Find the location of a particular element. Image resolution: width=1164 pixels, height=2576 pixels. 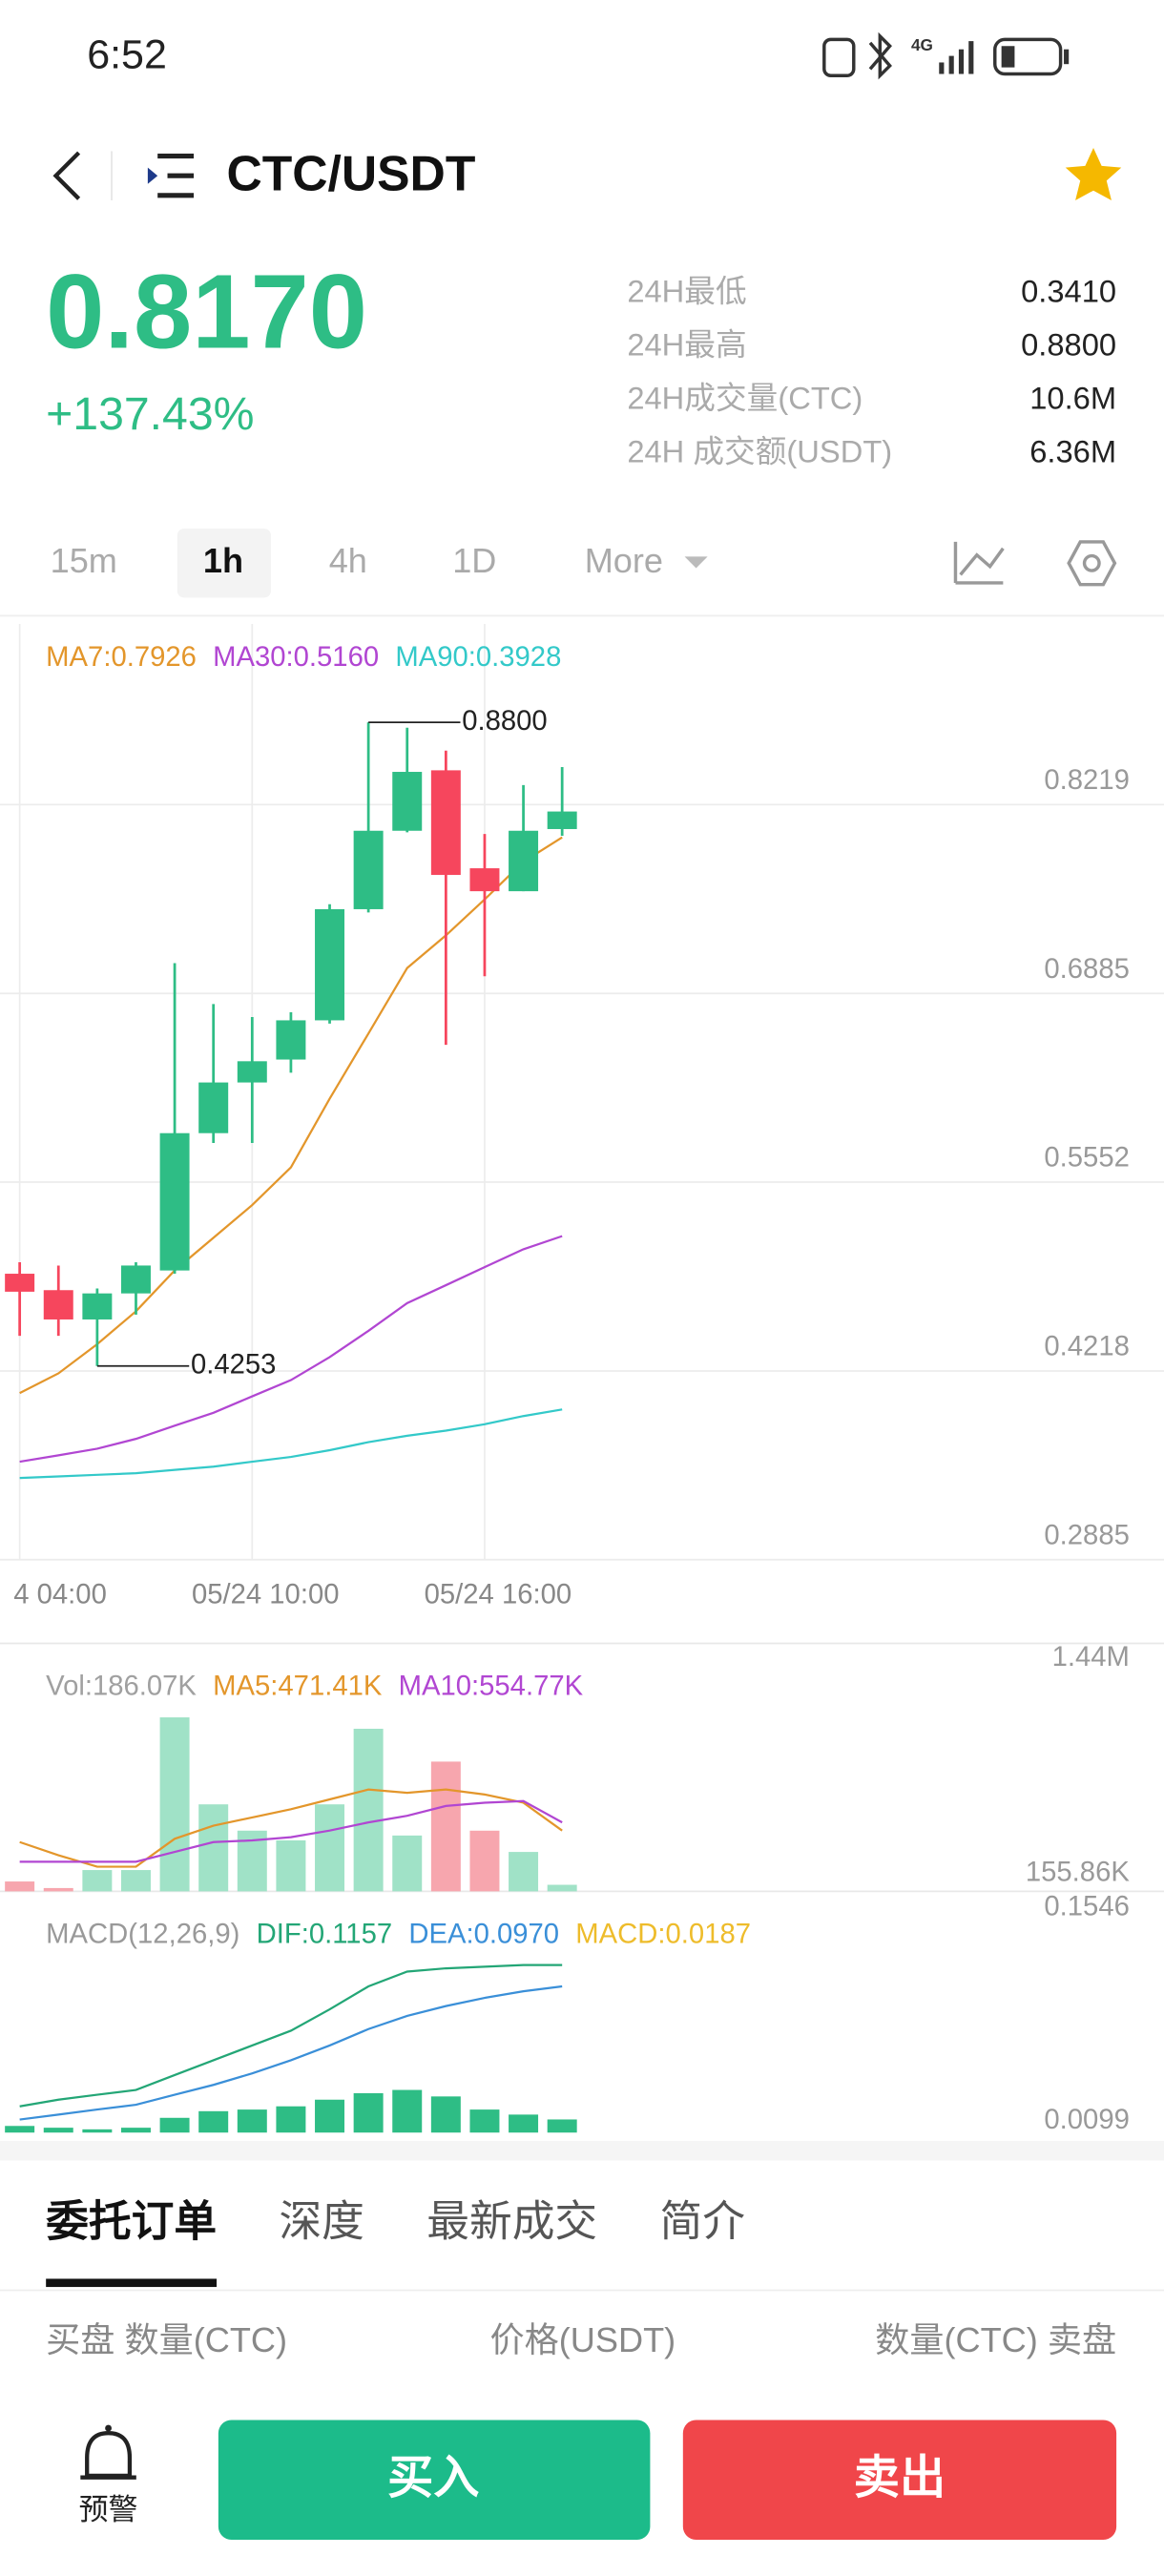

legend-entry: MA30:0.5160 is located at coordinates (296, 657).